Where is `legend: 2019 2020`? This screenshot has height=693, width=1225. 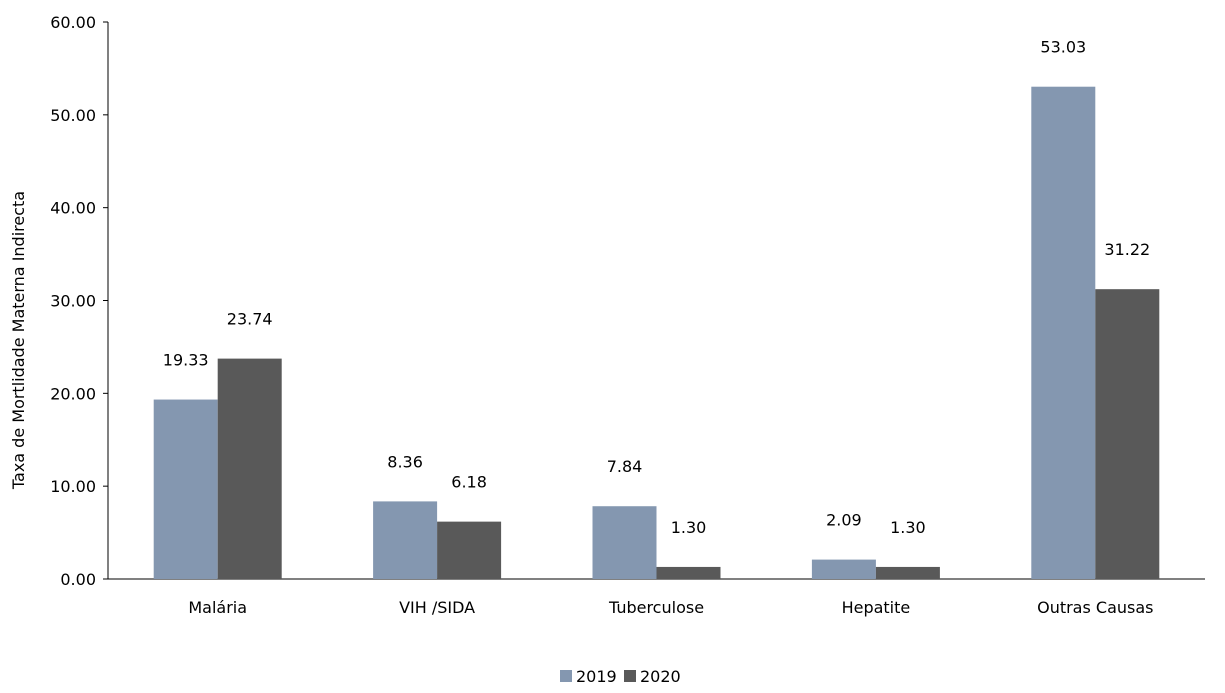 legend: 2019 2020 is located at coordinates (620, 676).